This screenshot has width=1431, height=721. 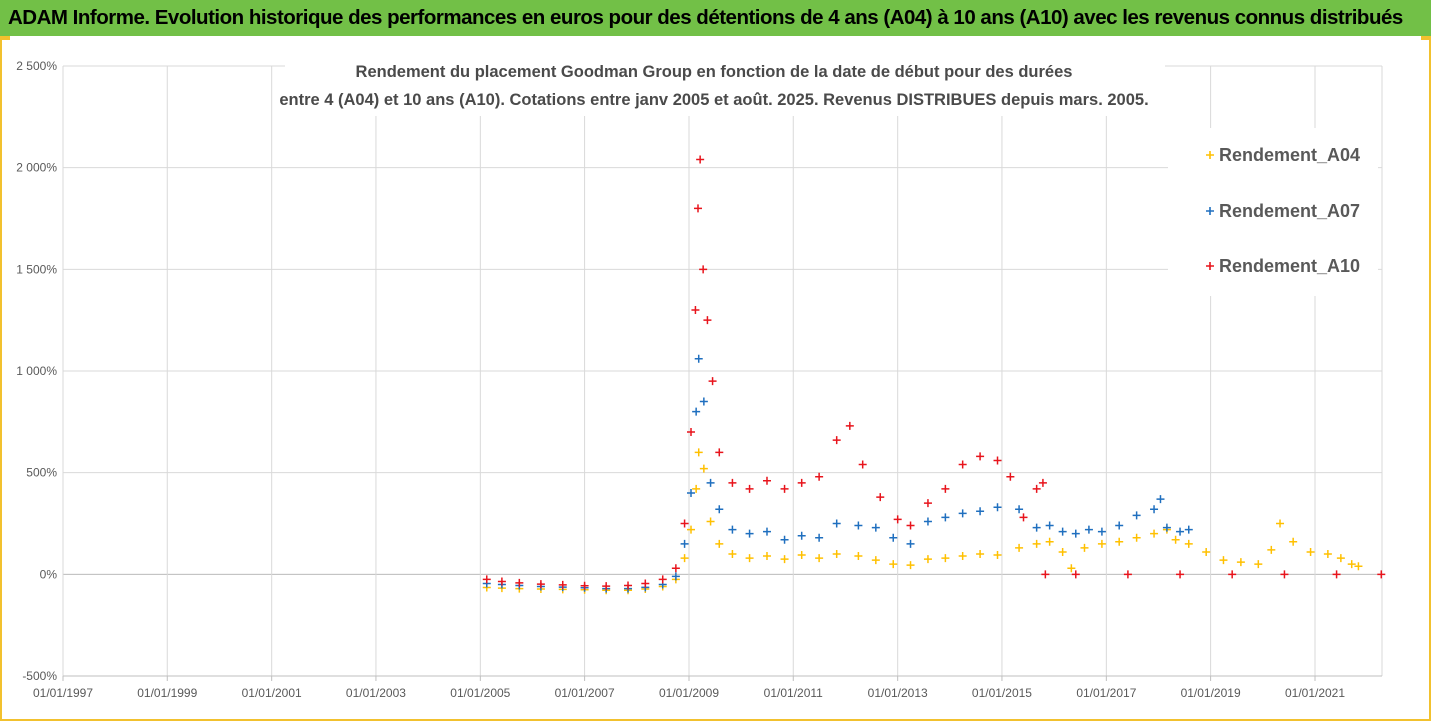 What do you see at coordinates (1426, 38) in the screenshot?
I see `frame-corner-top-right` at bounding box center [1426, 38].